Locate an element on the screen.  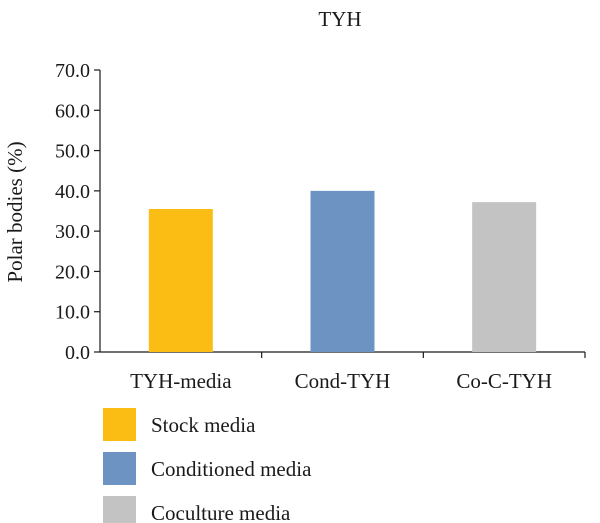
y-tick-label: 10.0 is located at coordinates (72, 313).